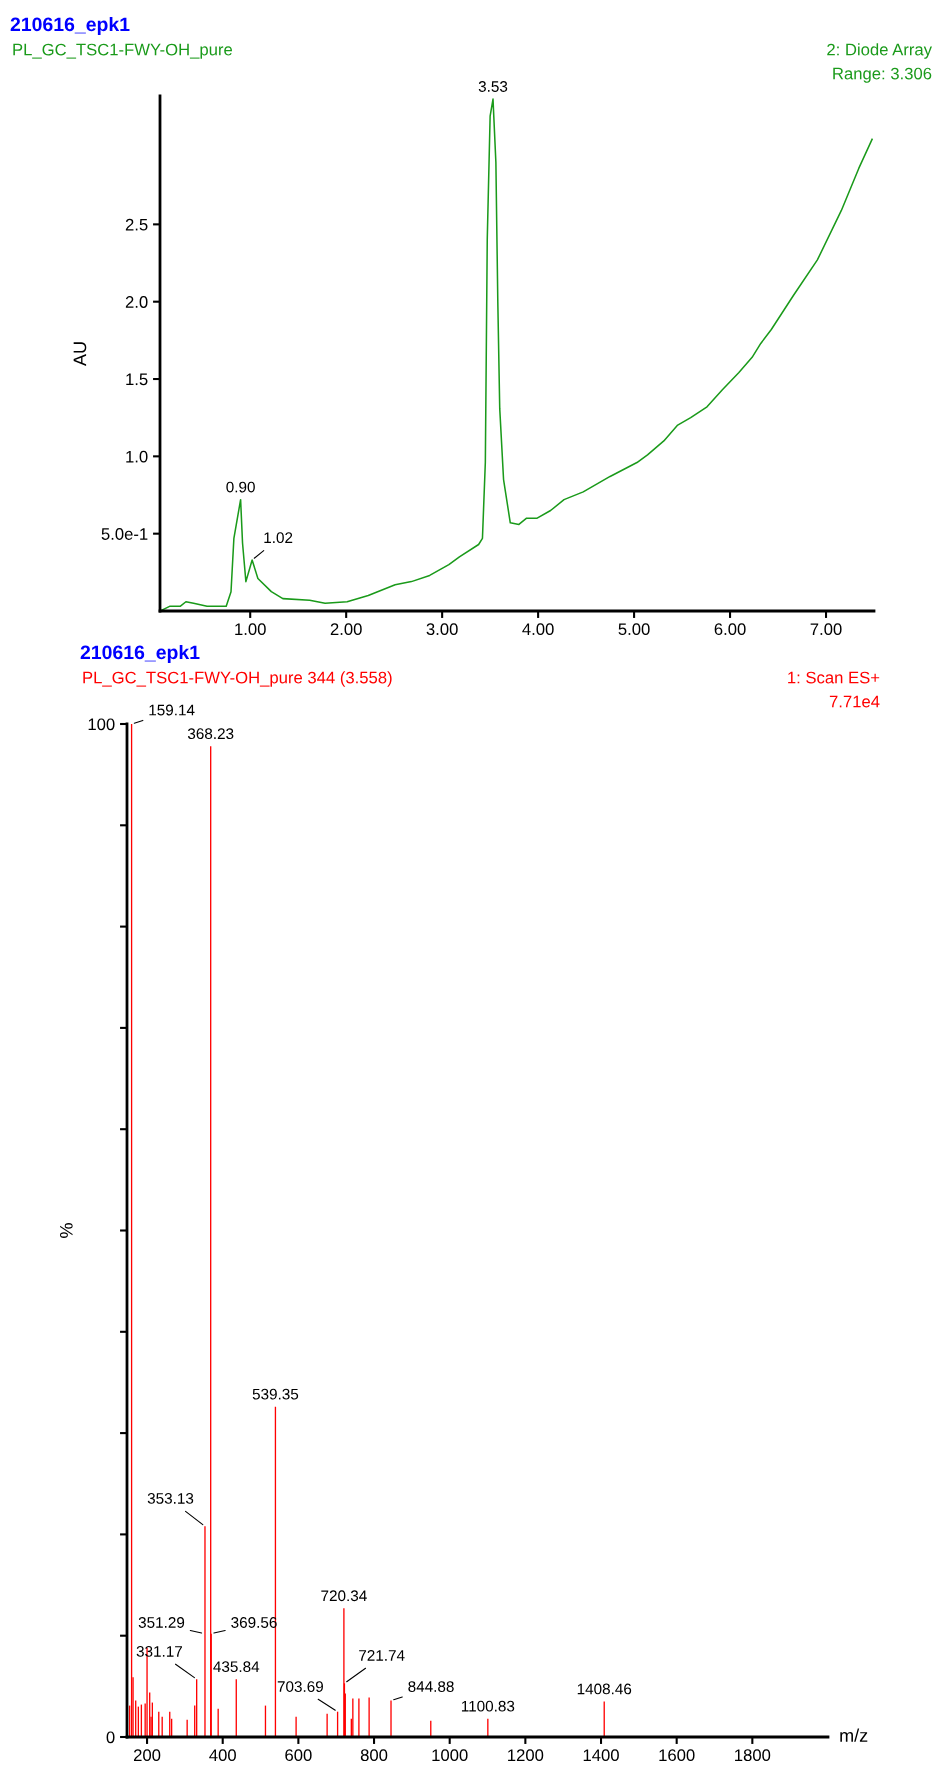 Image resolution: width=943 pixels, height=1767 pixels. I want to click on x-tick-label: 7.00, so click(826, 629).